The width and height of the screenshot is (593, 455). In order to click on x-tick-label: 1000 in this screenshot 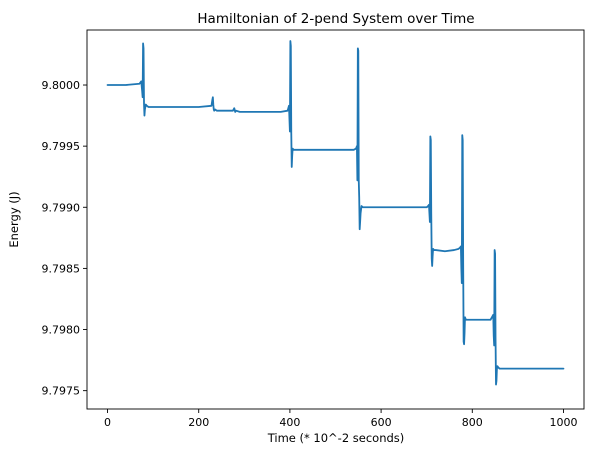, I will do `click(563, 422)`.